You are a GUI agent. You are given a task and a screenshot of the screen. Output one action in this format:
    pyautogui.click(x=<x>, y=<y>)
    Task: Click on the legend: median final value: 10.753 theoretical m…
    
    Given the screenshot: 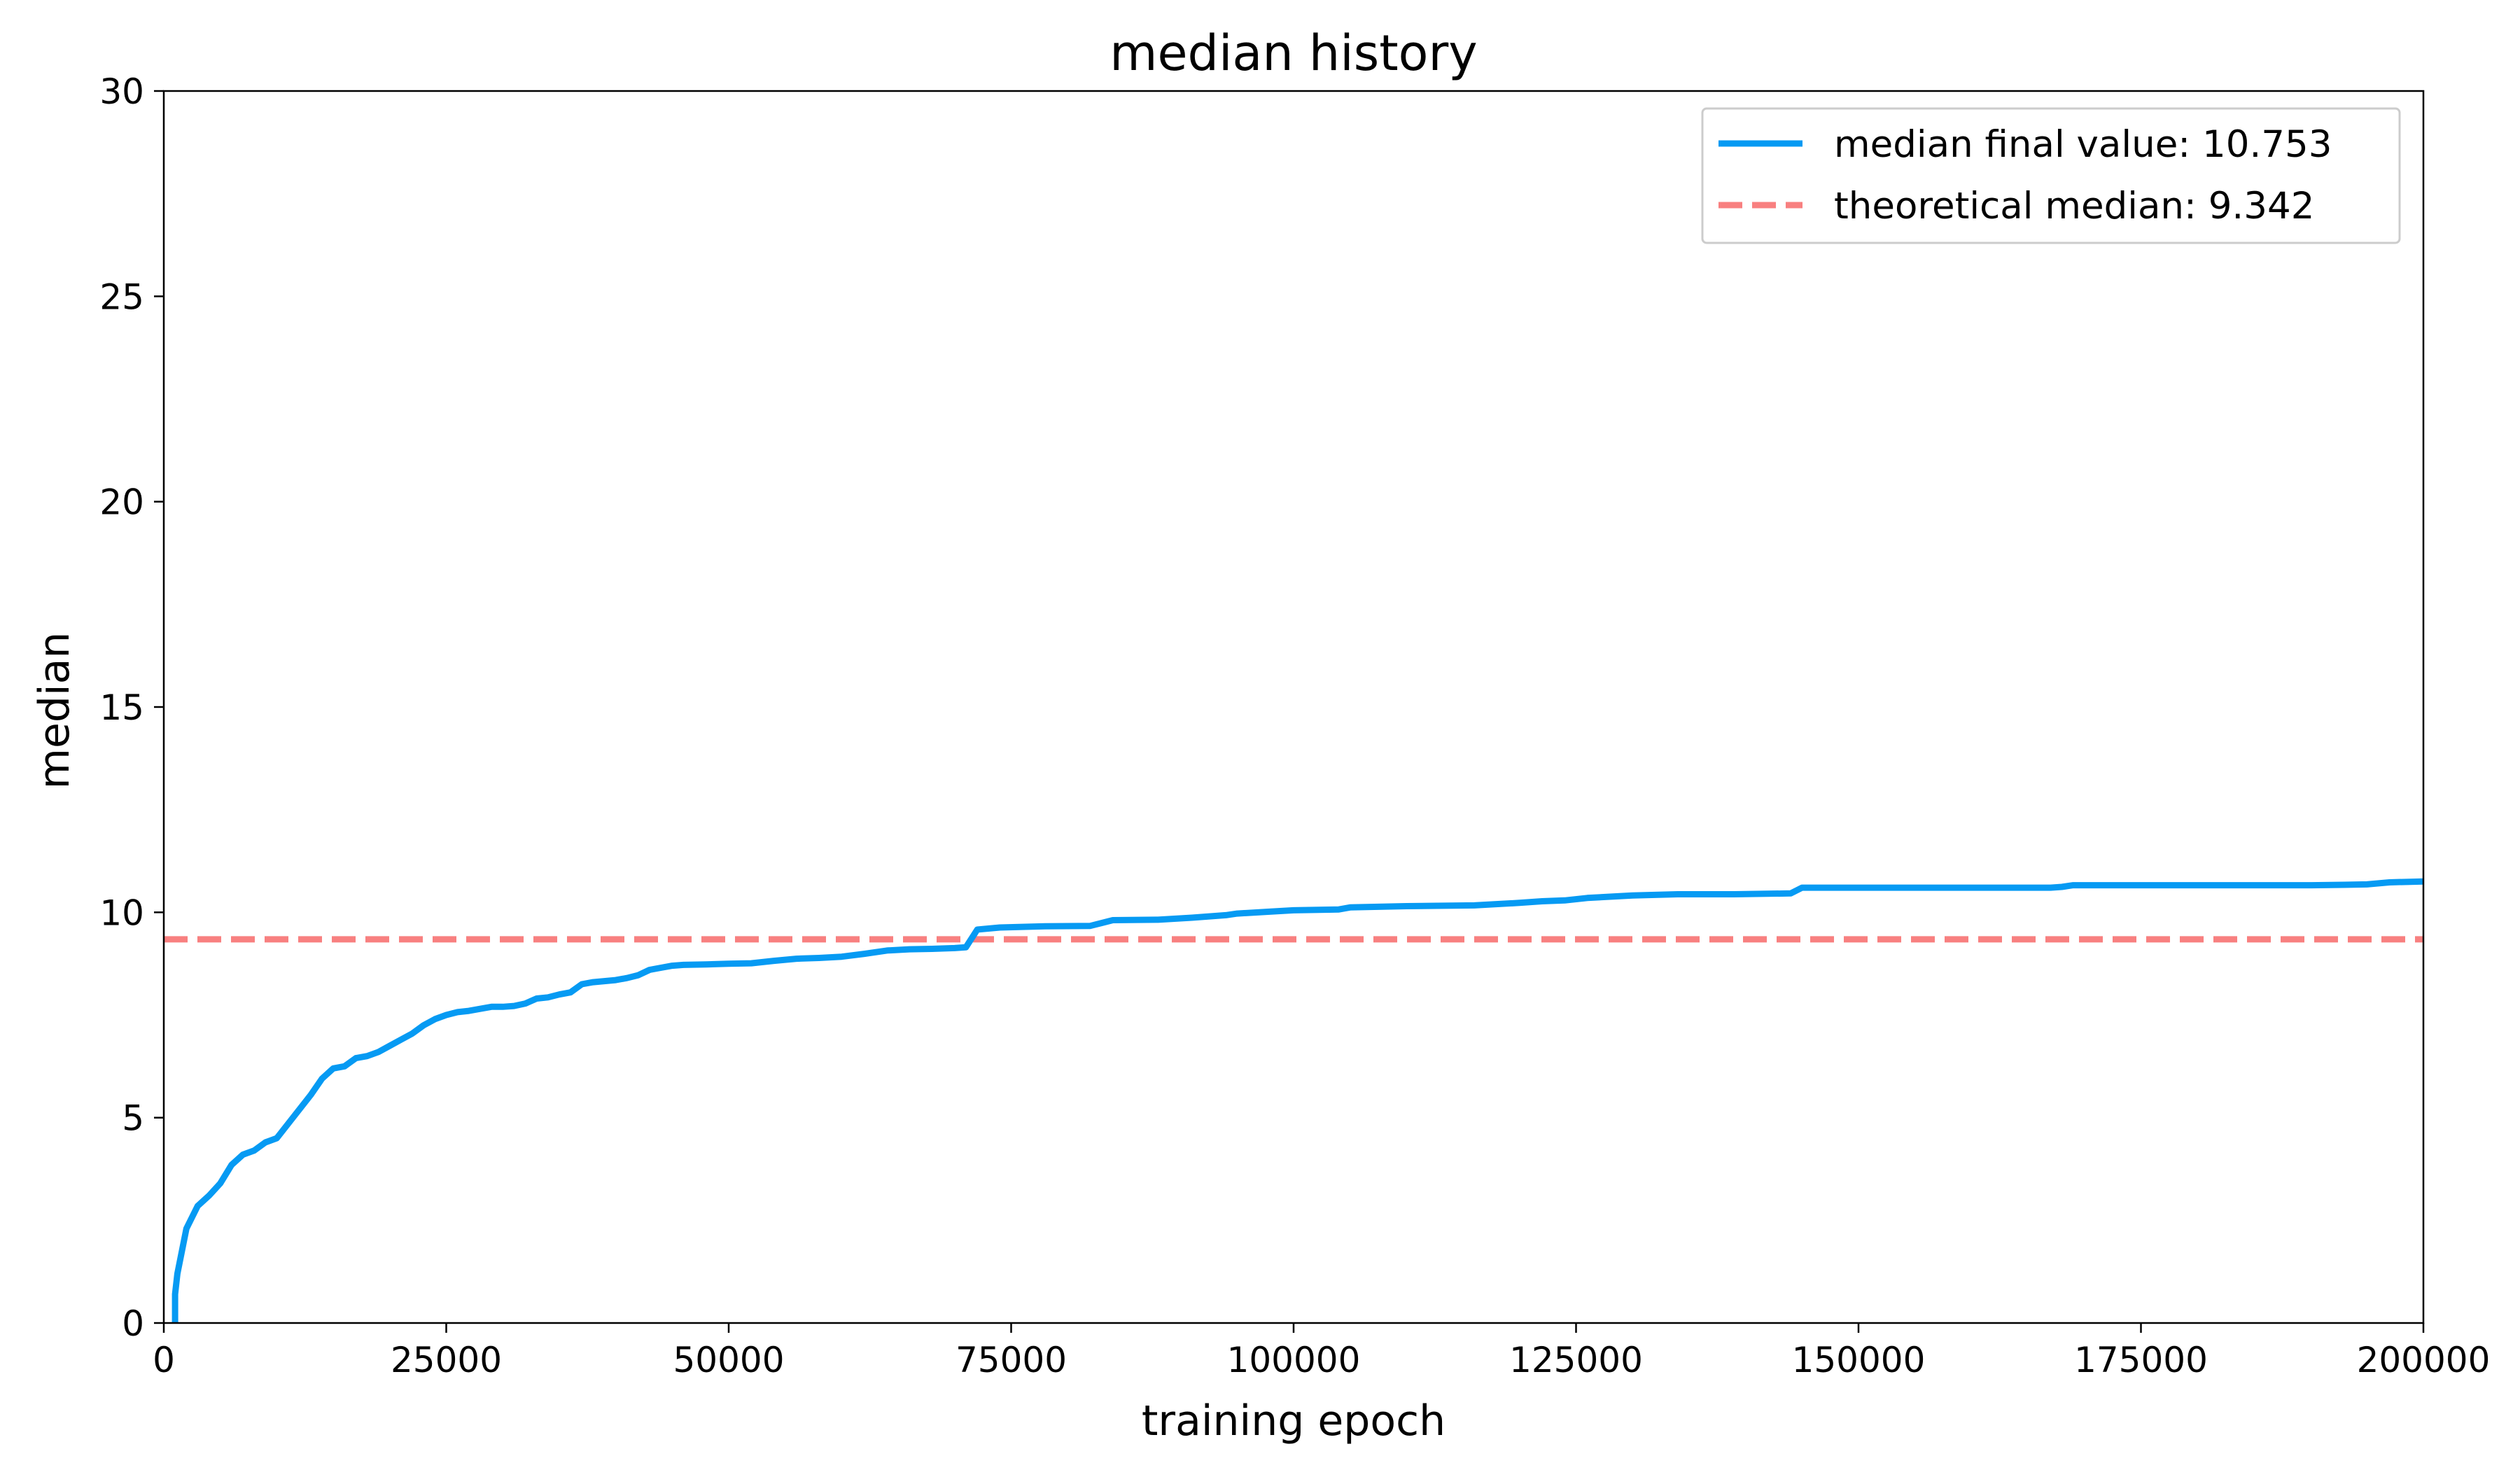 What is the action you would take?
    pyautogui.click(x=2051, y=175)
    